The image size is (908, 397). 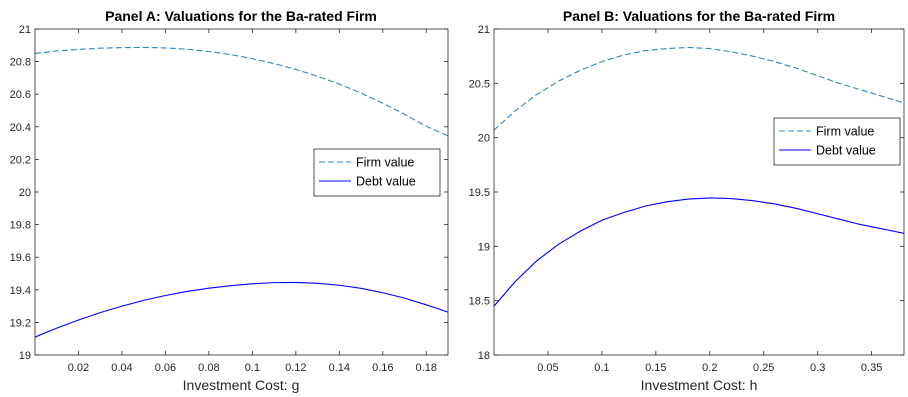 What do you see at coordinates (20, 226) in the screenshot?
I see `panel-a-y-tick-label: 19.8` at bounding box center [20, 226].